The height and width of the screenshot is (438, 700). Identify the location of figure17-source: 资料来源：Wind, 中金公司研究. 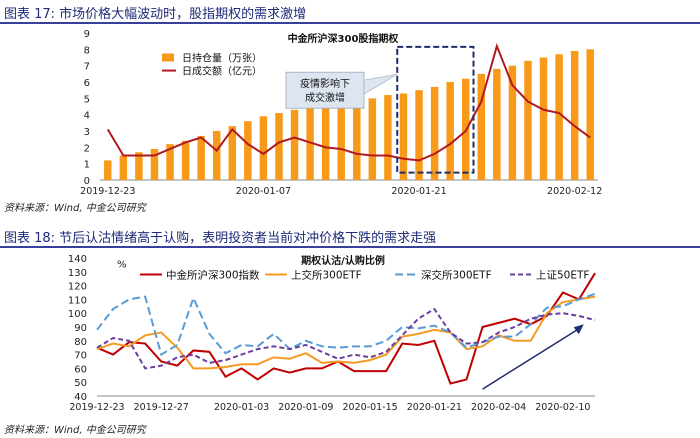
(75, 208).